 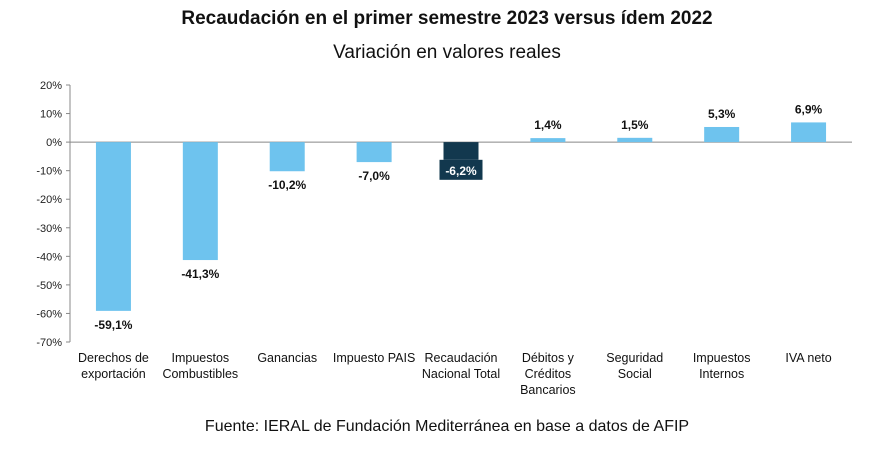 I want to click on category-label: IVA neto, so click(x=808, y=358).